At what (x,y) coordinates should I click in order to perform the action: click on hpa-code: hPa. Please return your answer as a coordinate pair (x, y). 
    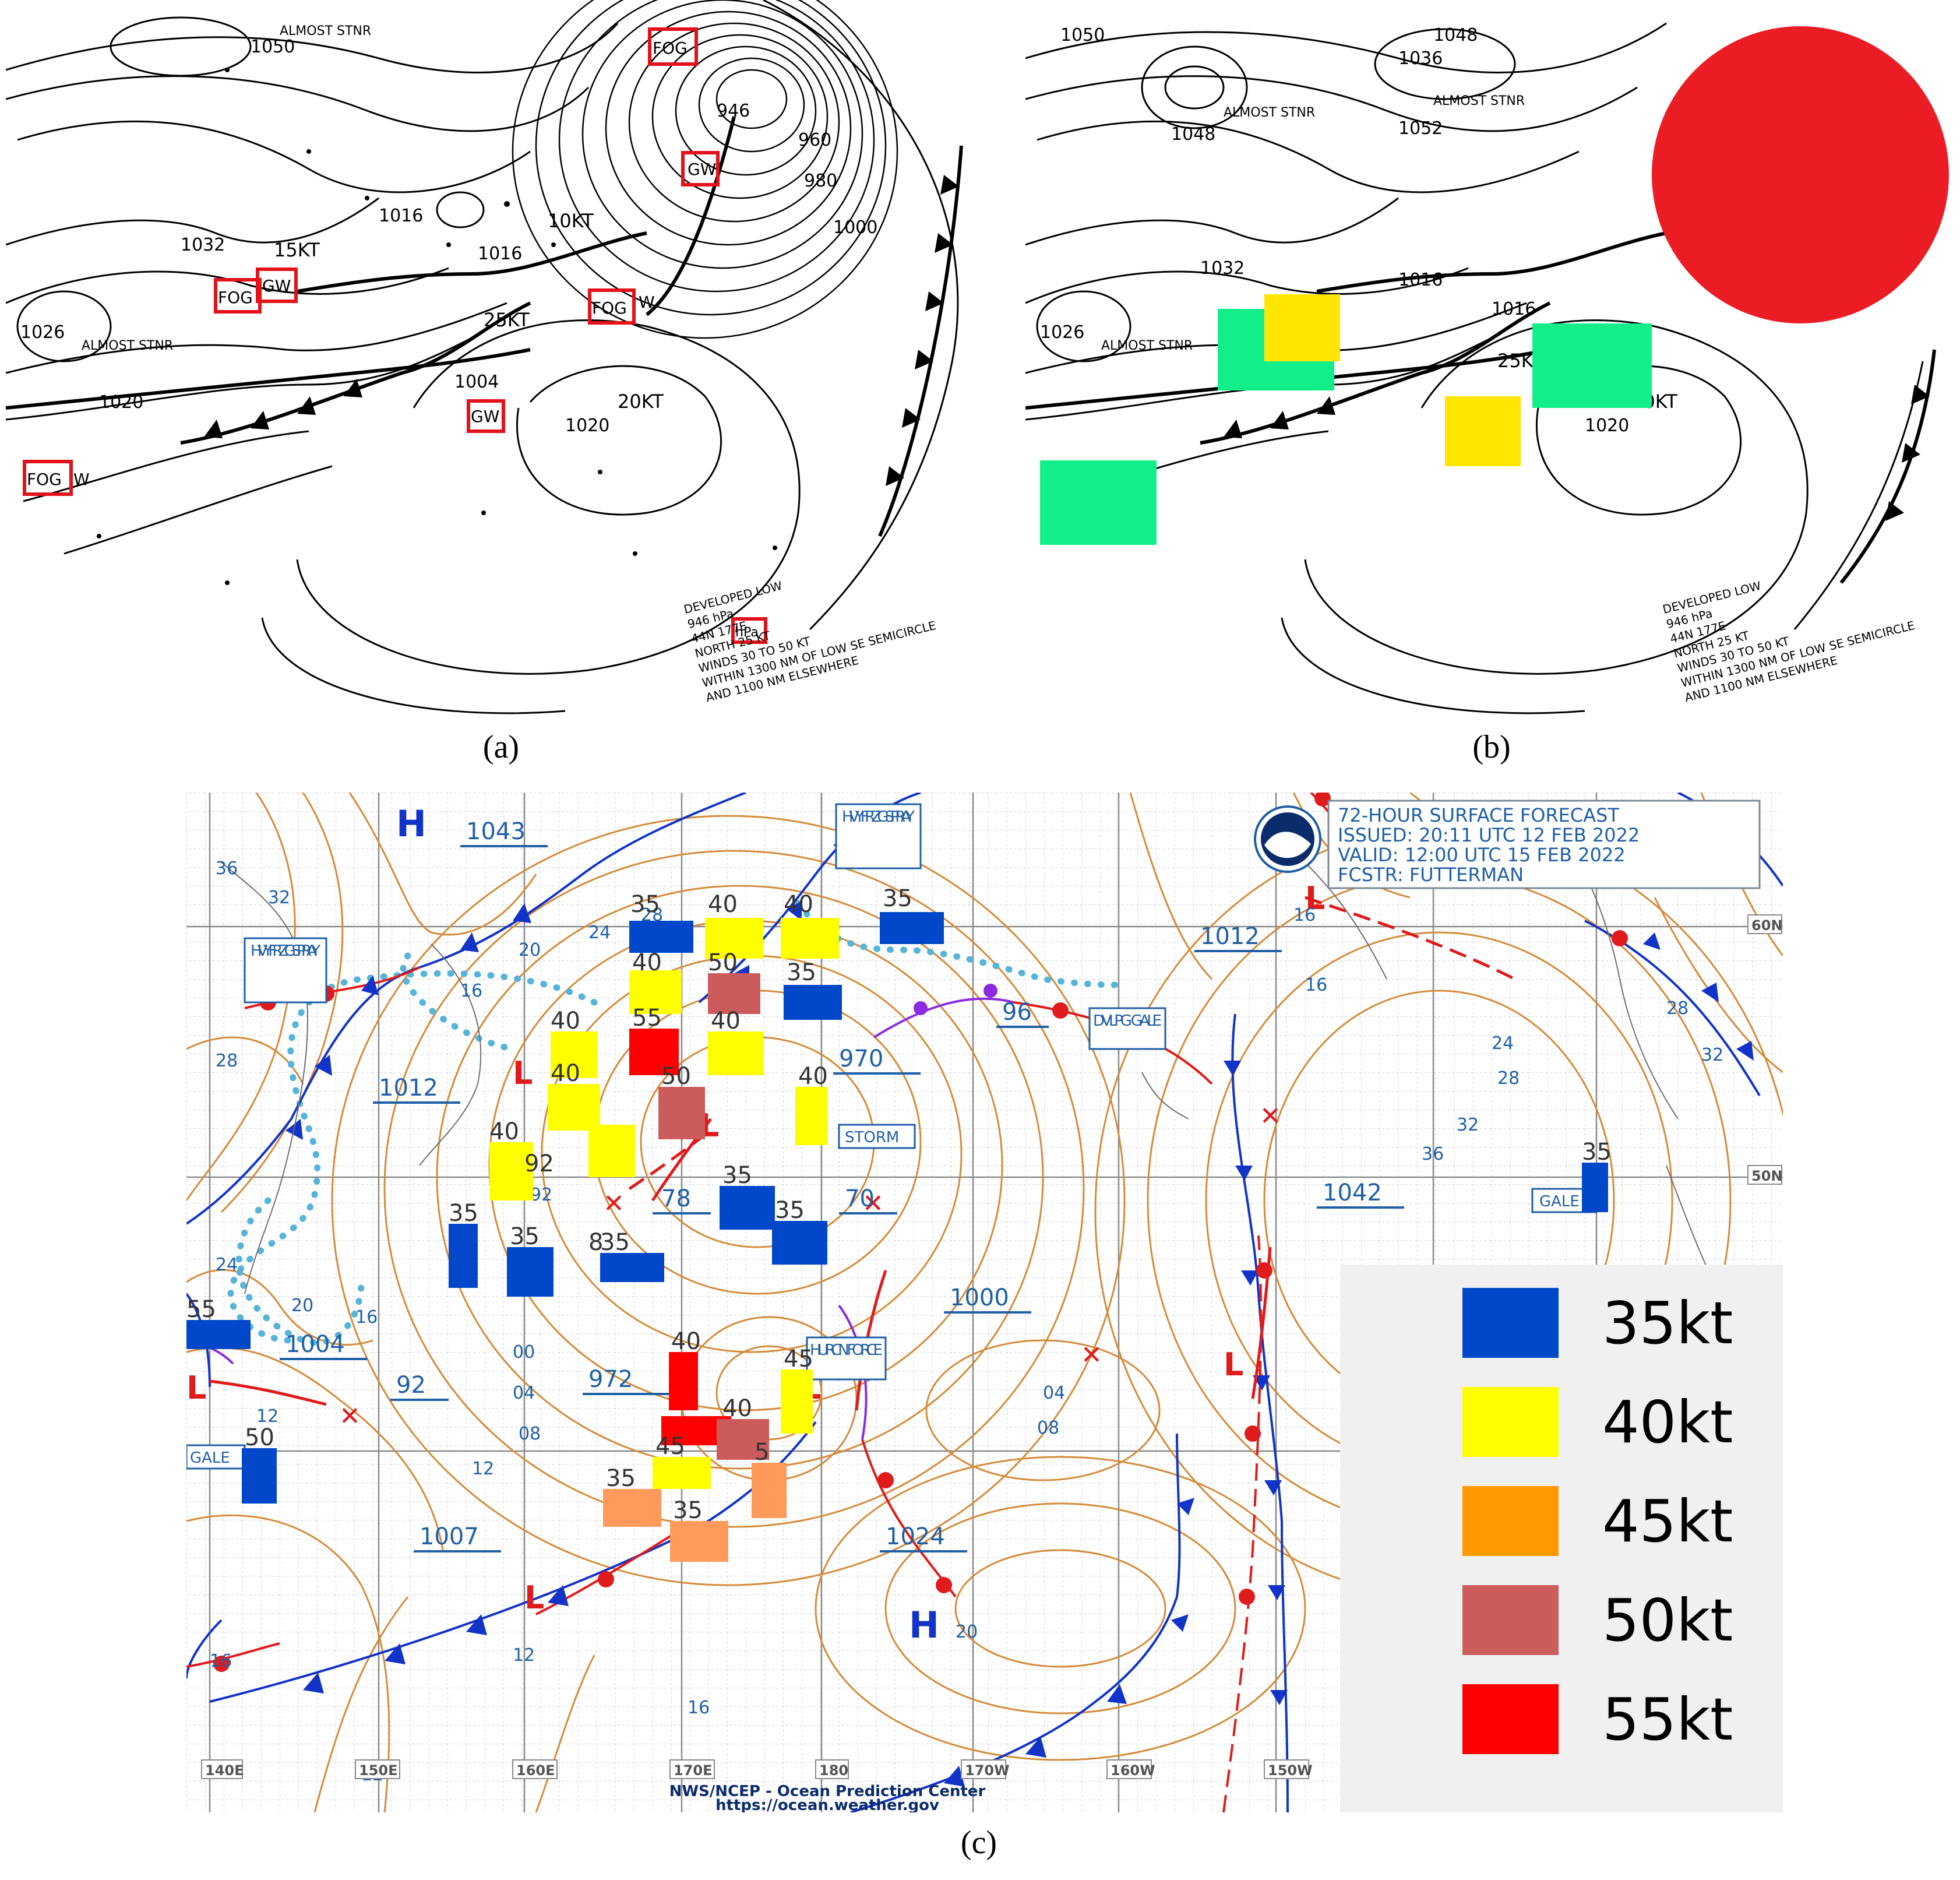
    Looking at the image, I should click on (747, 632).